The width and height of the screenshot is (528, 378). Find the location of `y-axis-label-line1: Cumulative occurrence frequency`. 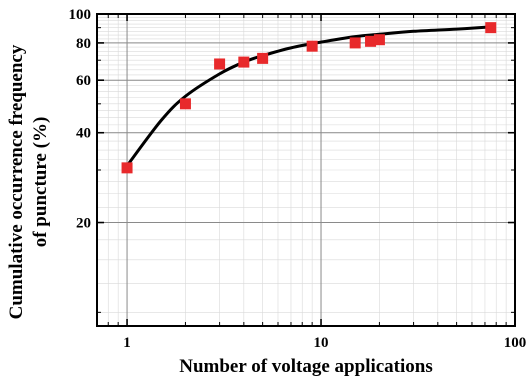

y-axis-label-line1: Cumulative occurrence frequency is located at coordinates (16, 181).